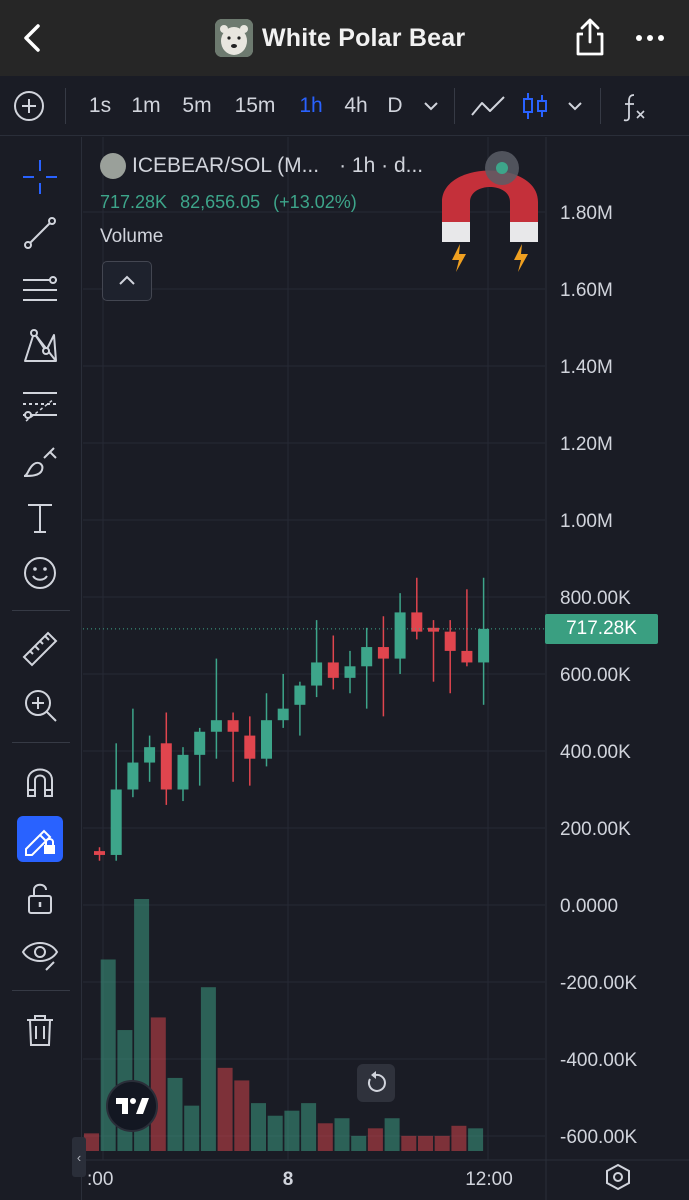 This screenshot has height=1200, width=689. I want to click on add-indicator-button, so click(29, 106).